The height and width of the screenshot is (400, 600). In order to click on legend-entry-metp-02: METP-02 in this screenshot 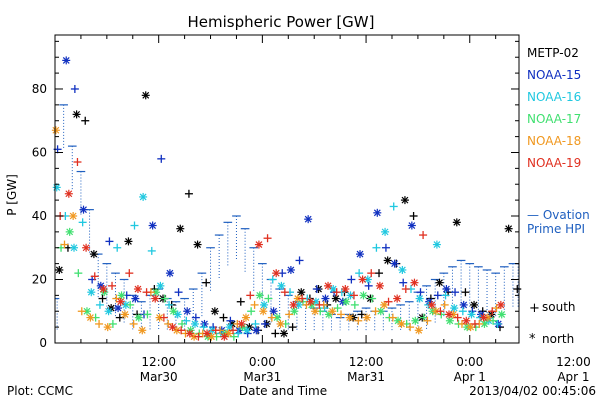, I will do `click(553, 53)`.